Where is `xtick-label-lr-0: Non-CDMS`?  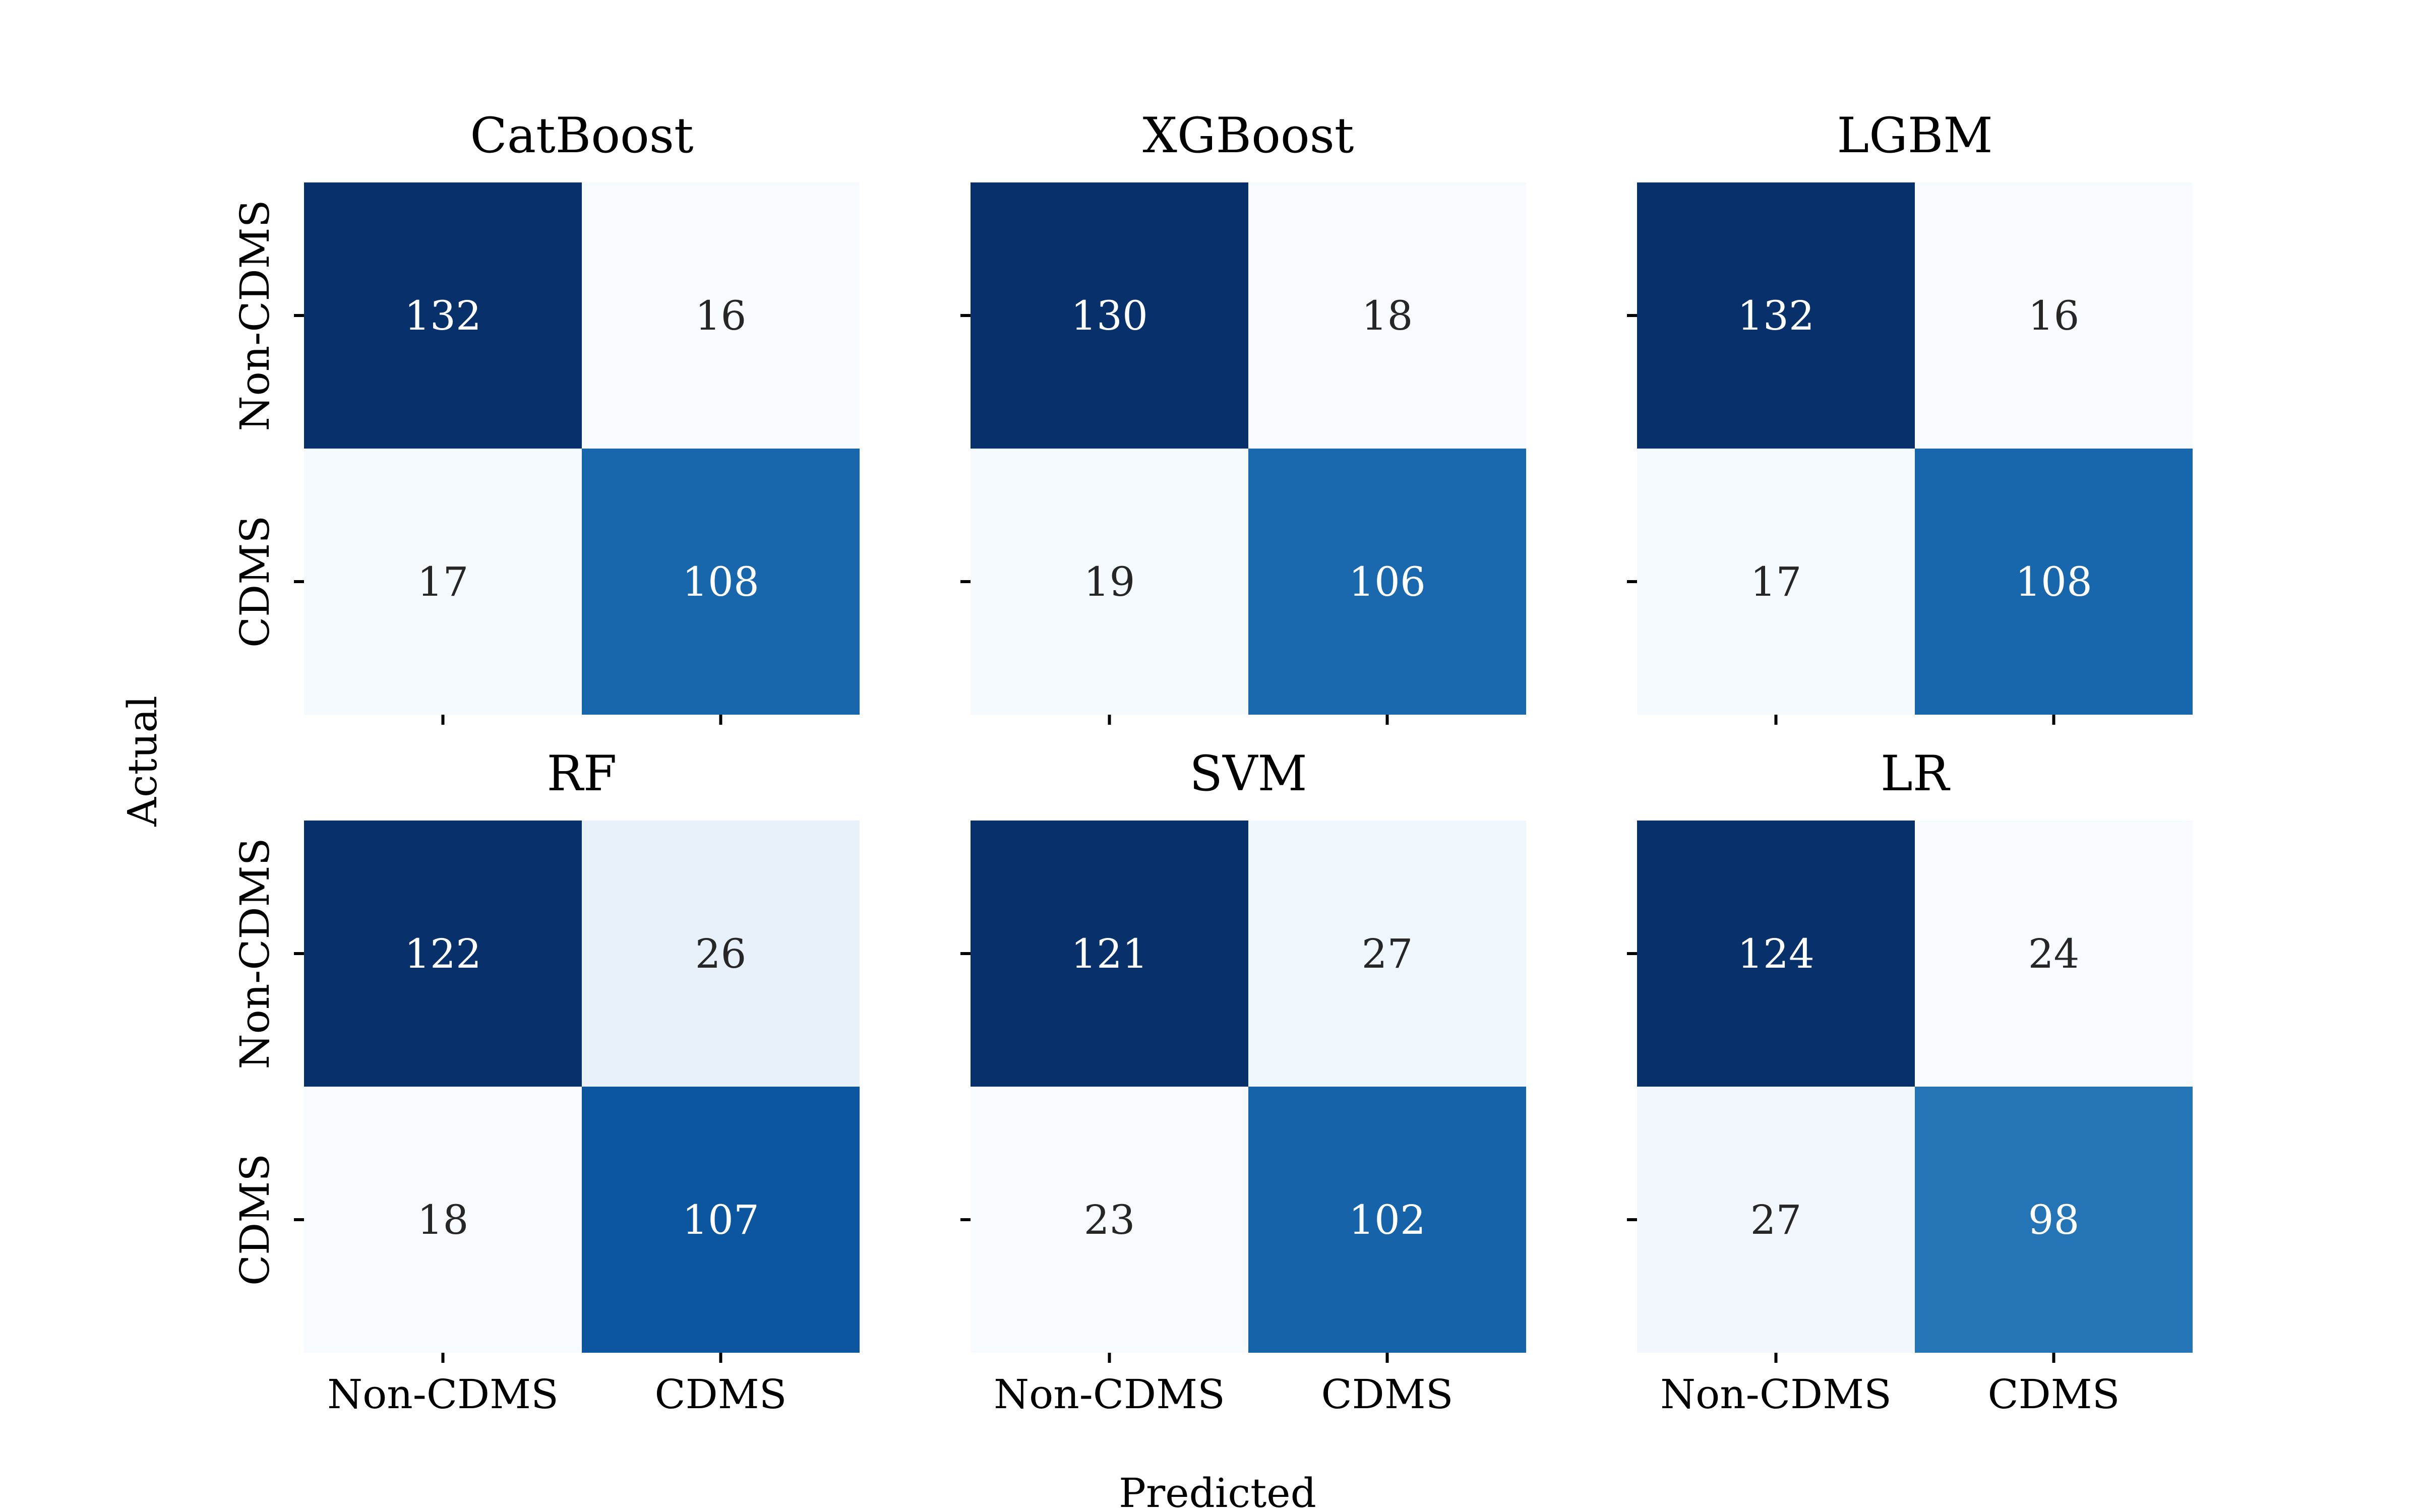 xtick-label-lr-0: Non-CDMS is located at coordinates (1776, 1394).